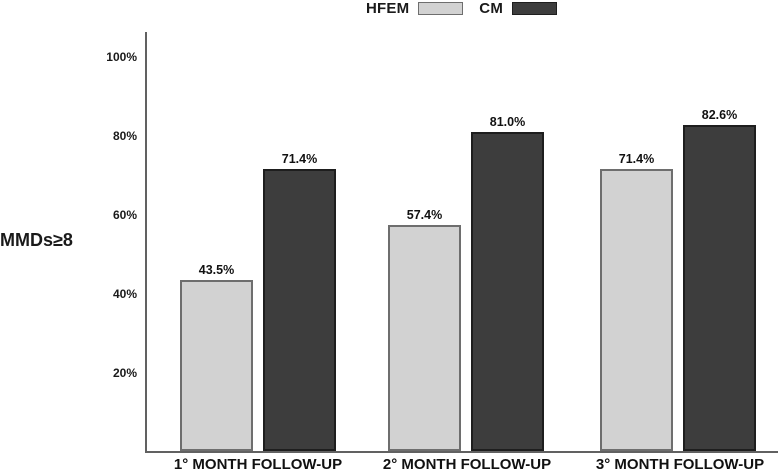 This screenshot has width=778, height=475. What do you see at coordinates (414, 8) in the screenshot?
I see `legend-item-hfem: HFEM` at bounding box center [414, 8].